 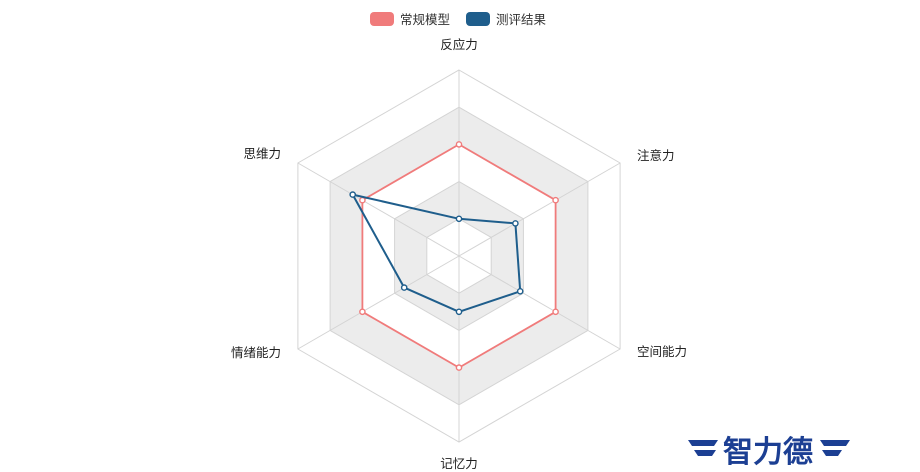 I want to click on legend-label-0: 常规模型, so click(x=425, y=19).